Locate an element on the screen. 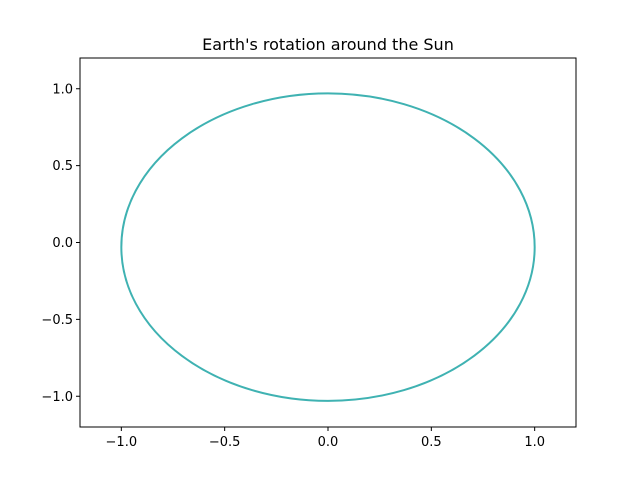  x-tick-label: 1.0 is located at coordinates (534, 442).